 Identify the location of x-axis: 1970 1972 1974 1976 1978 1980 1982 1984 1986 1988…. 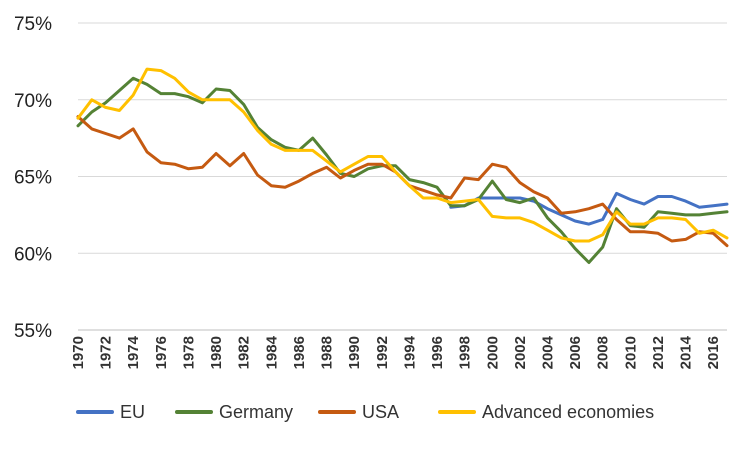
(398, 349).